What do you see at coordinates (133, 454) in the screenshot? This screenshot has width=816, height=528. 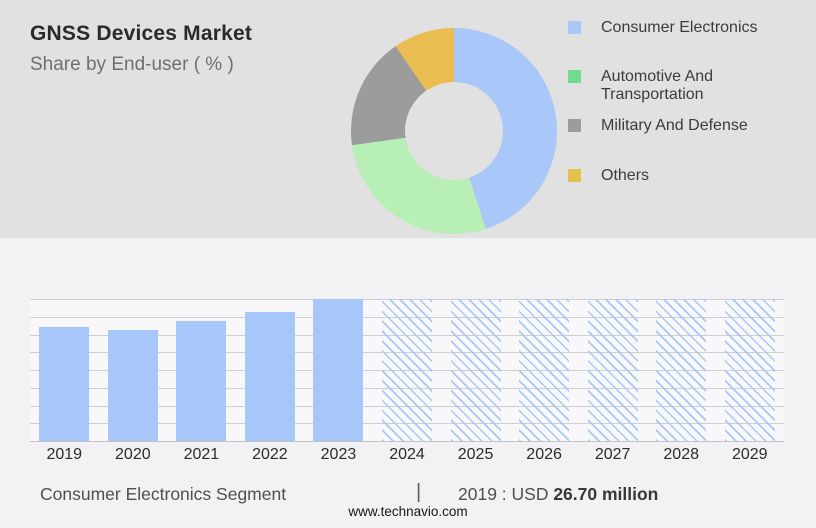 I see `x-tick-label-2020: 2020` at bounding box center [133, 454].